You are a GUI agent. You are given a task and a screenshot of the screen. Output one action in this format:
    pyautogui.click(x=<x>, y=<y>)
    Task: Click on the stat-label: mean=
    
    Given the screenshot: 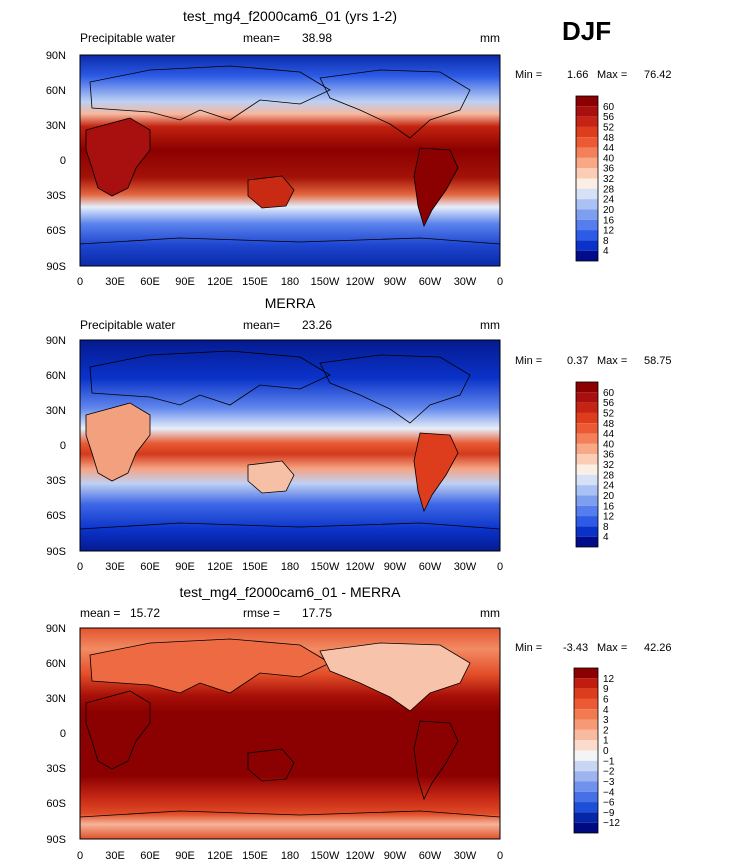 What is the action you would take?
    pyautogui.click(x=261, y=325)
    